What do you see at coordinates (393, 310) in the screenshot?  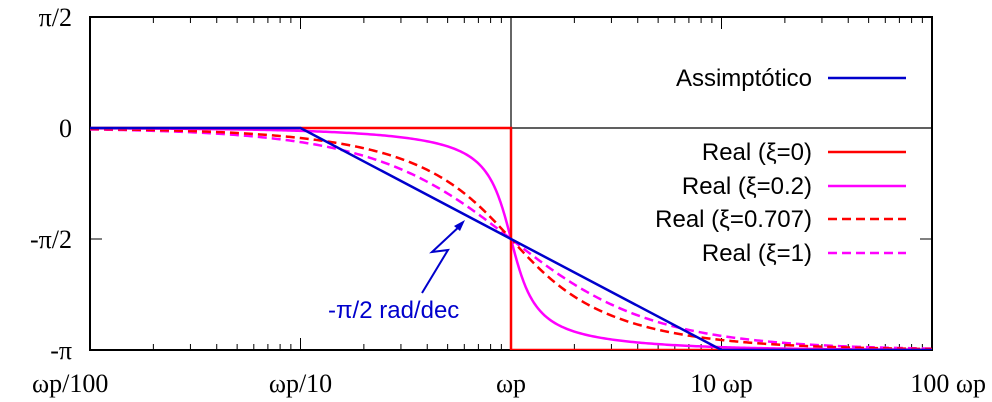 I see `annotation-text: -π/2 rad/dec` at bounding box center [393, 310].